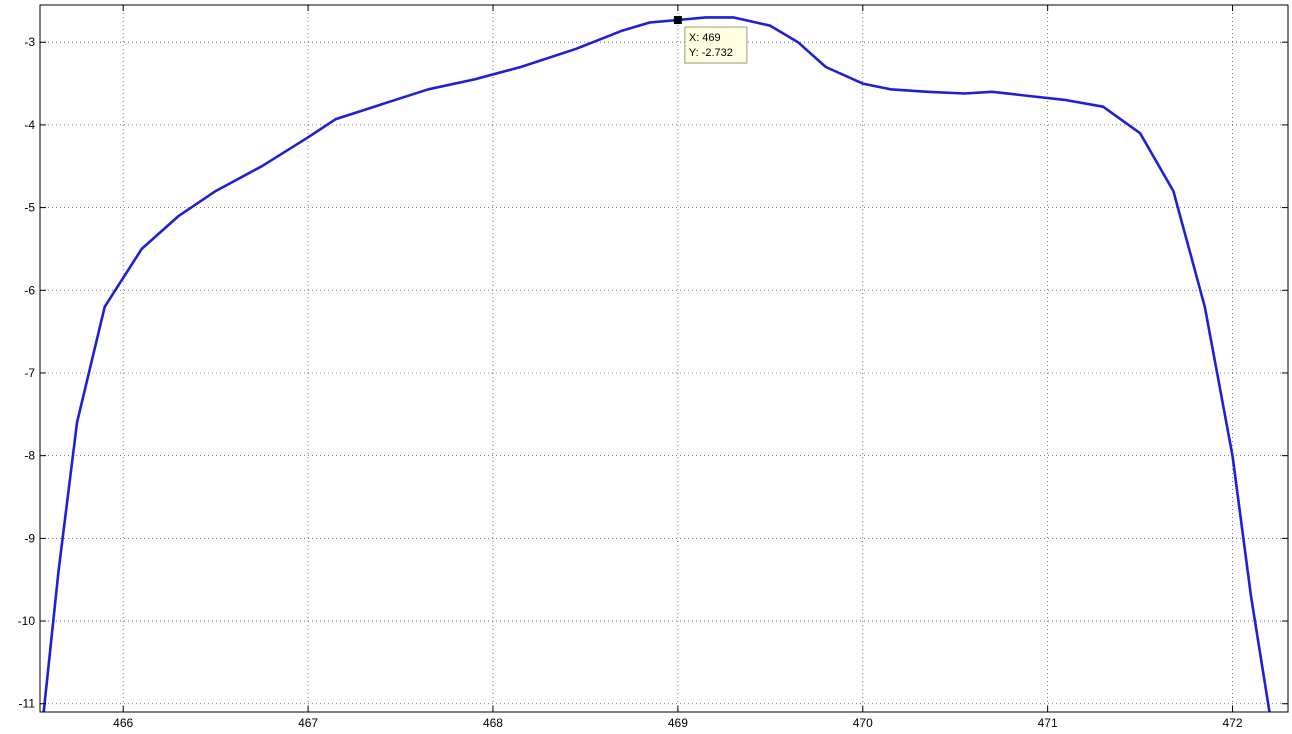  Describe the element at coordinates (493, 723) in the screenshot. I see `x-tick-label: 468` at that location.